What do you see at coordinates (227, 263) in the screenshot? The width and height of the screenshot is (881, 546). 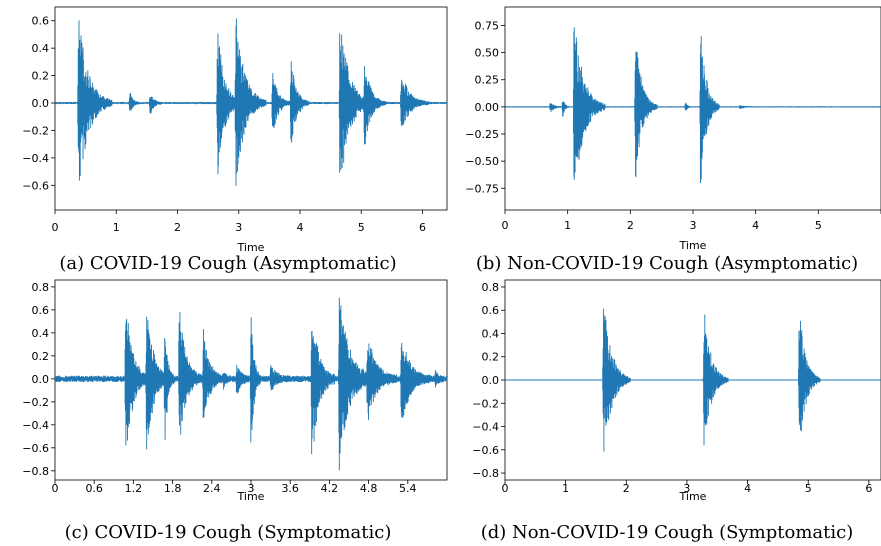 I see `caption-a: (a) COVID-19 Cough (Asymptomatic)` at bounding box center [227, 263].